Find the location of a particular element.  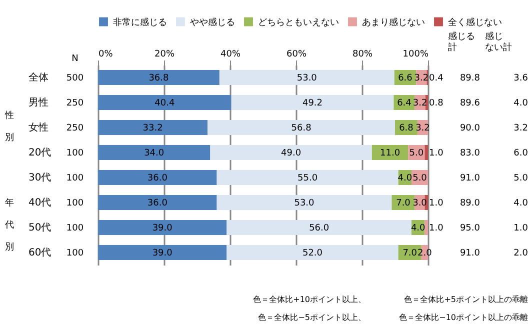

data-label: 6.8 is located at coordinates (406, 129).